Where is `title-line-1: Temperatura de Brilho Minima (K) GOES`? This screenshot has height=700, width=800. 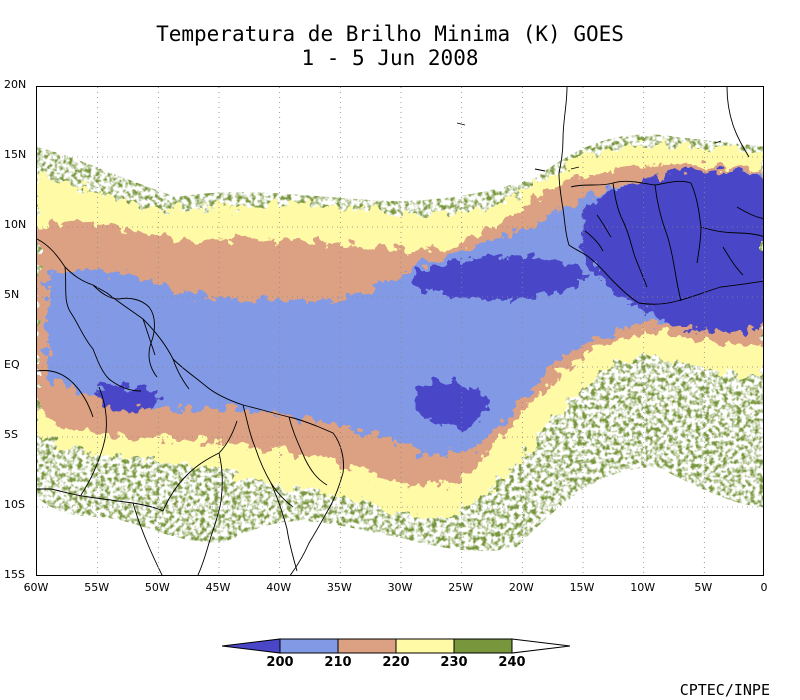 title-line-1: Temperatura de Brilho Minima (K) GOES is located at coordinates (390, 34).